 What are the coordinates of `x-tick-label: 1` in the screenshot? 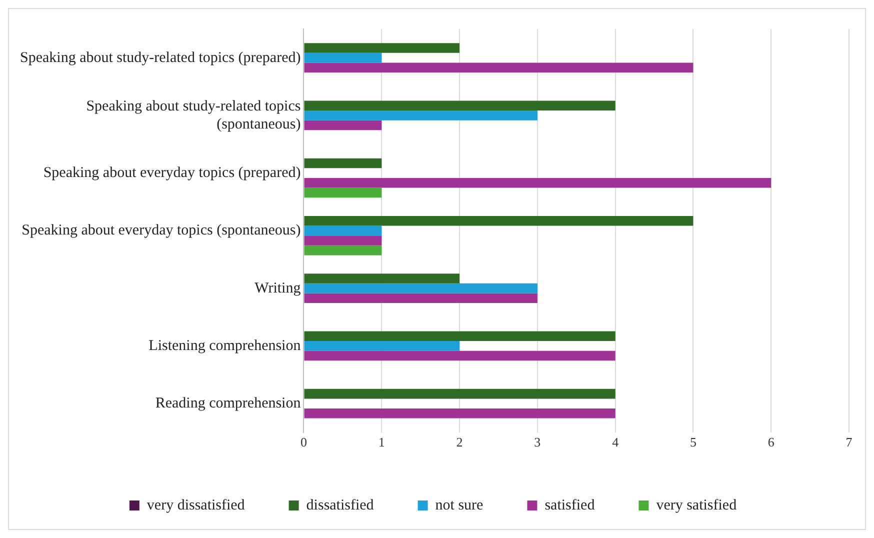 It's located at (381, 442).